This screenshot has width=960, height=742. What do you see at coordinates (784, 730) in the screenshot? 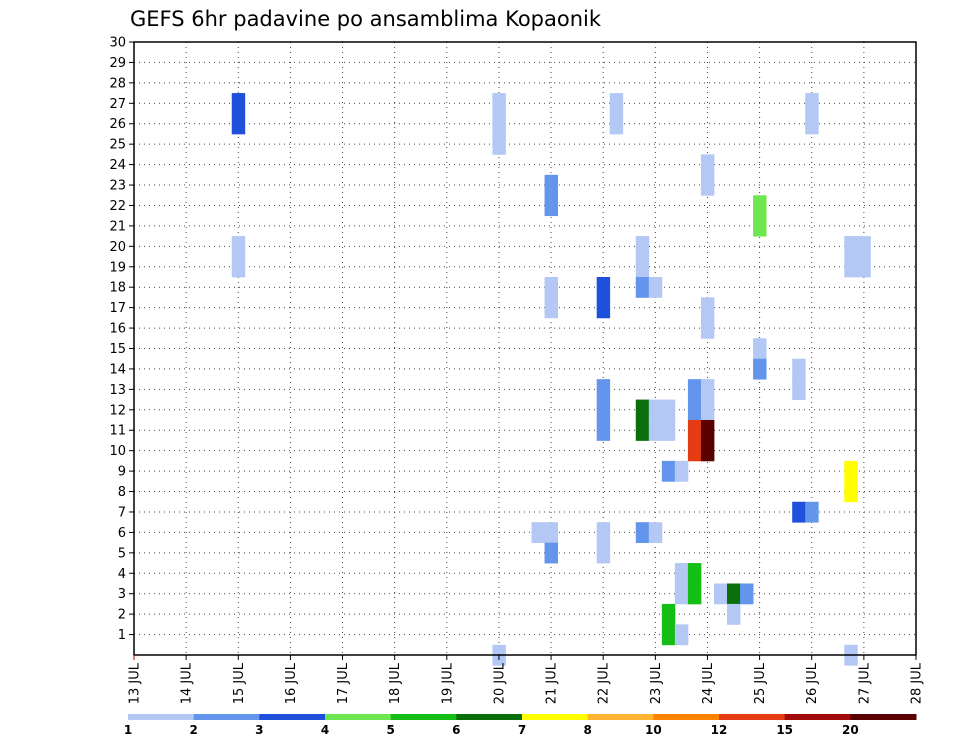
I see `legend-label: 15` at bounding box center [784, 730].